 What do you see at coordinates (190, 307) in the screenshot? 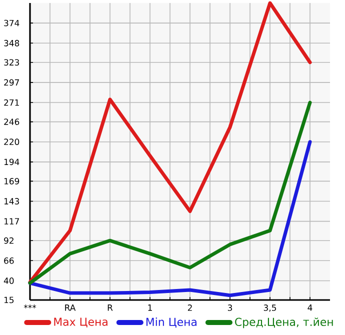
I see `x-tick-label: 2` at bounding box center [190, 307].